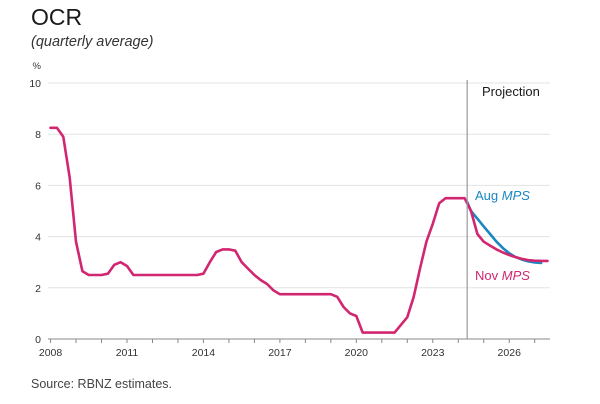 The image size is (600, 404). What do you see at coordinates (37, 66) in the screenshot?
I see `y-axis-unit: %` at bounding box center [37, 66].